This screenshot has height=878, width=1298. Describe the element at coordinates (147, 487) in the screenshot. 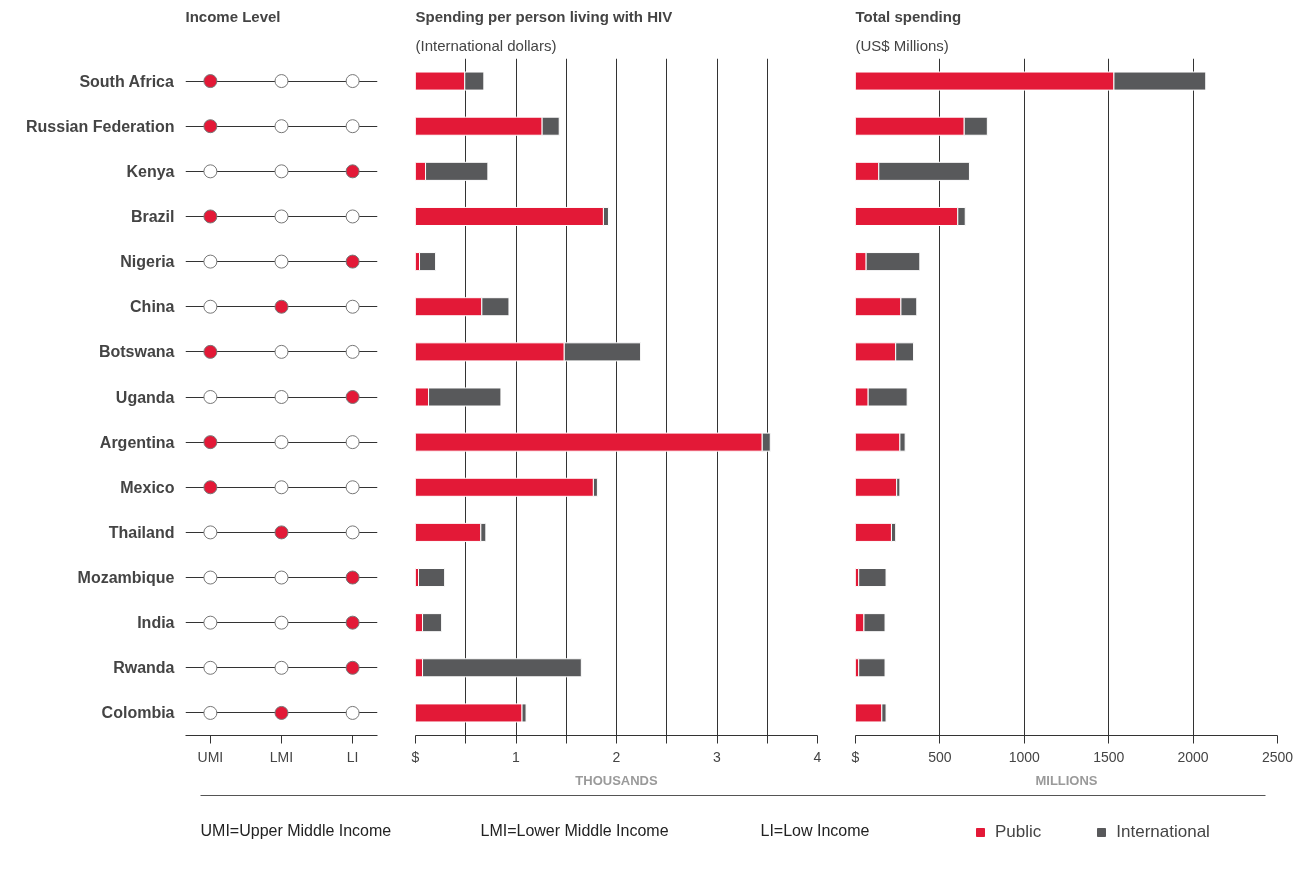

I see `y-tick-label: Mexico` at that location.